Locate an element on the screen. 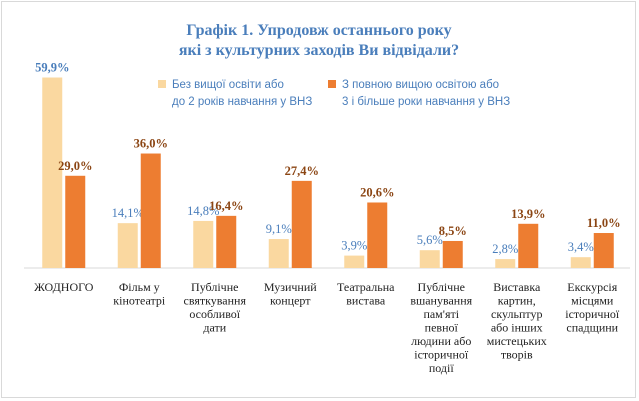 The image size is (639, 401). category-label: Фільм у кінотеатрі is located at coordinates (139, 294).